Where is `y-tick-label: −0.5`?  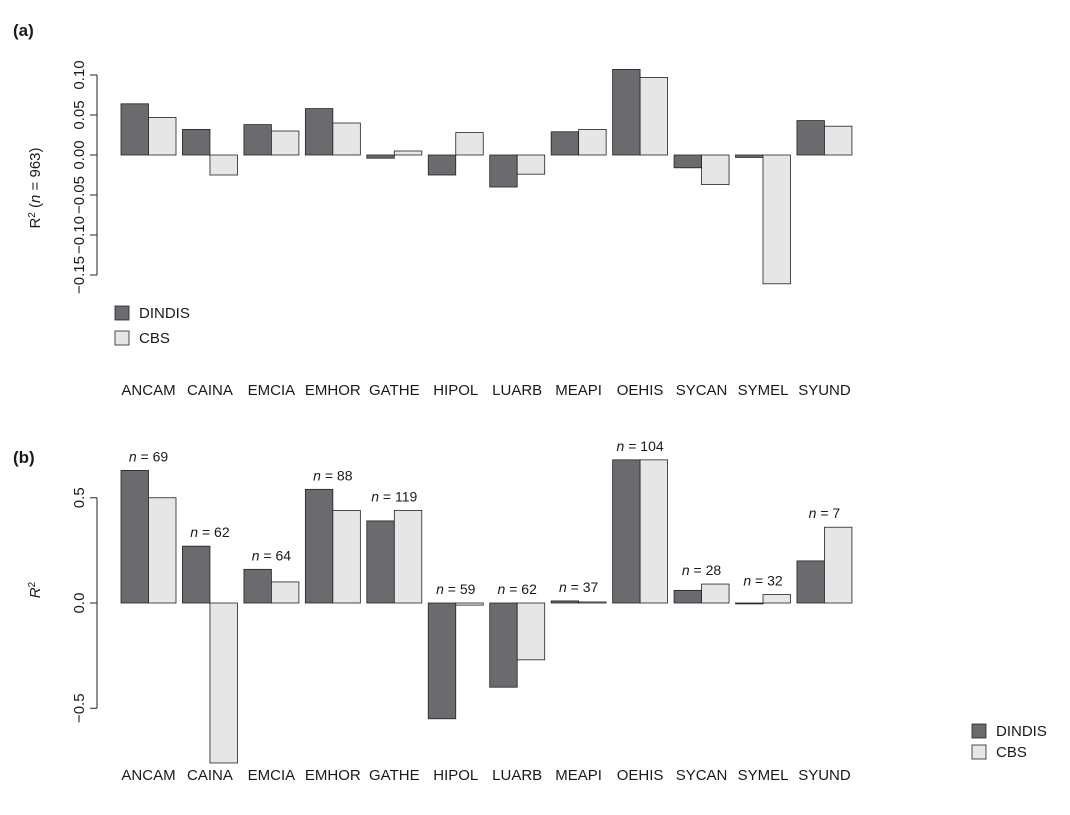
y-tick-label: −0.5 is located at coordinates (79, 708).